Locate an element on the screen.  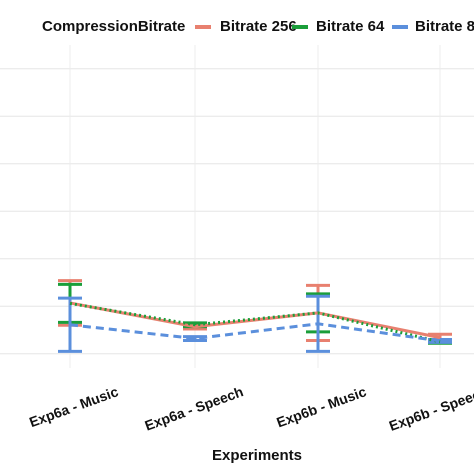
legend-label: Bitrate 64 is located at coordinates (350, 26).